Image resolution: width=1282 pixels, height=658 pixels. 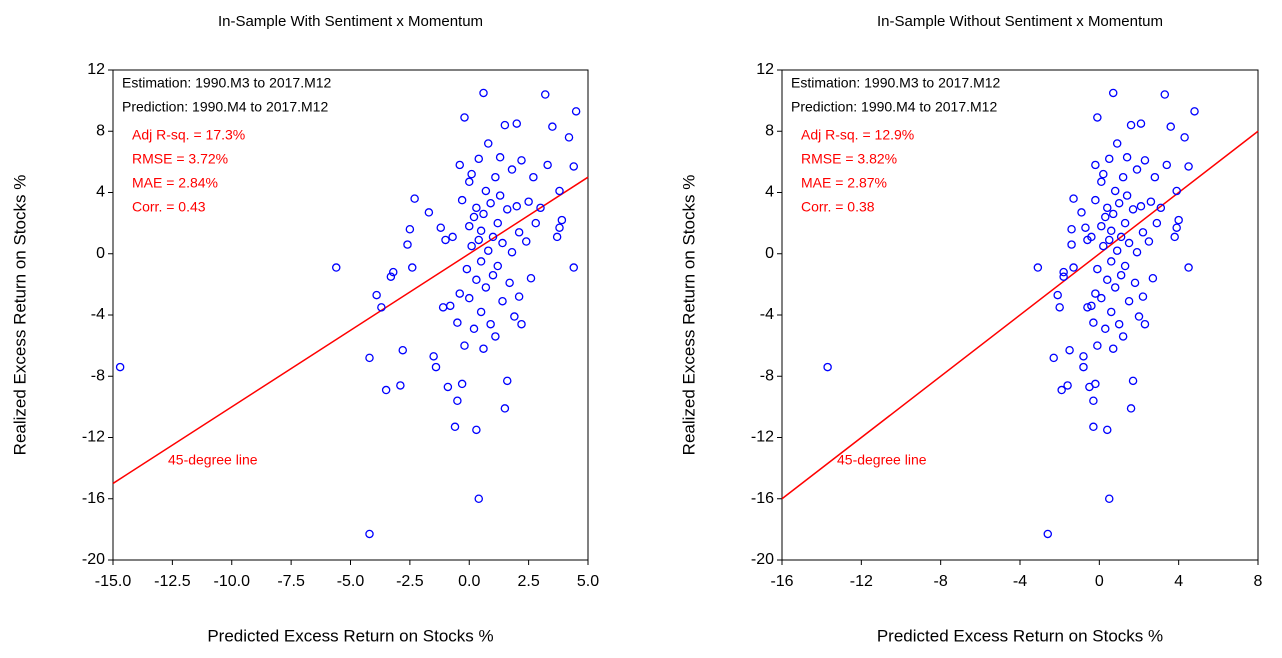 I want to click on x-axis-label: Predicted Excess Return on Stocks %, so click(x=350, y=635).